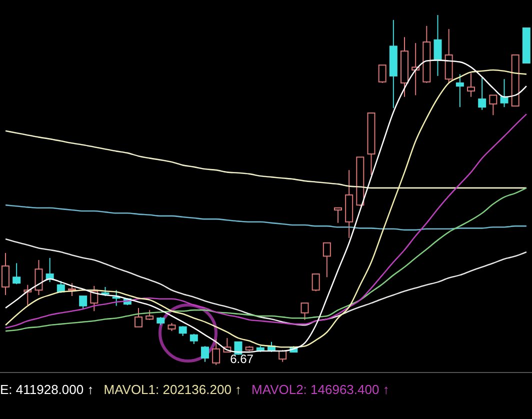 Image resolution: width=532 pixels, height=419 pixels. Describe the element at coordinates (47, 389) in the screenshot. I see `text: E: 411928.000 ↑` at that location.